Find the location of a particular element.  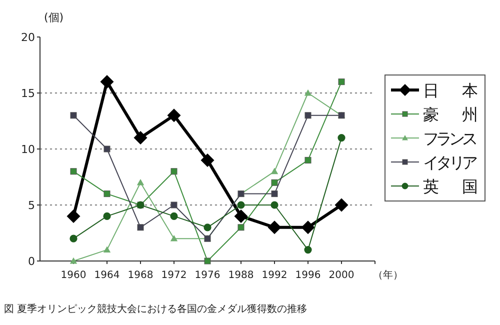

x-tick-label: 1964 is located at coordinates (107, 275).